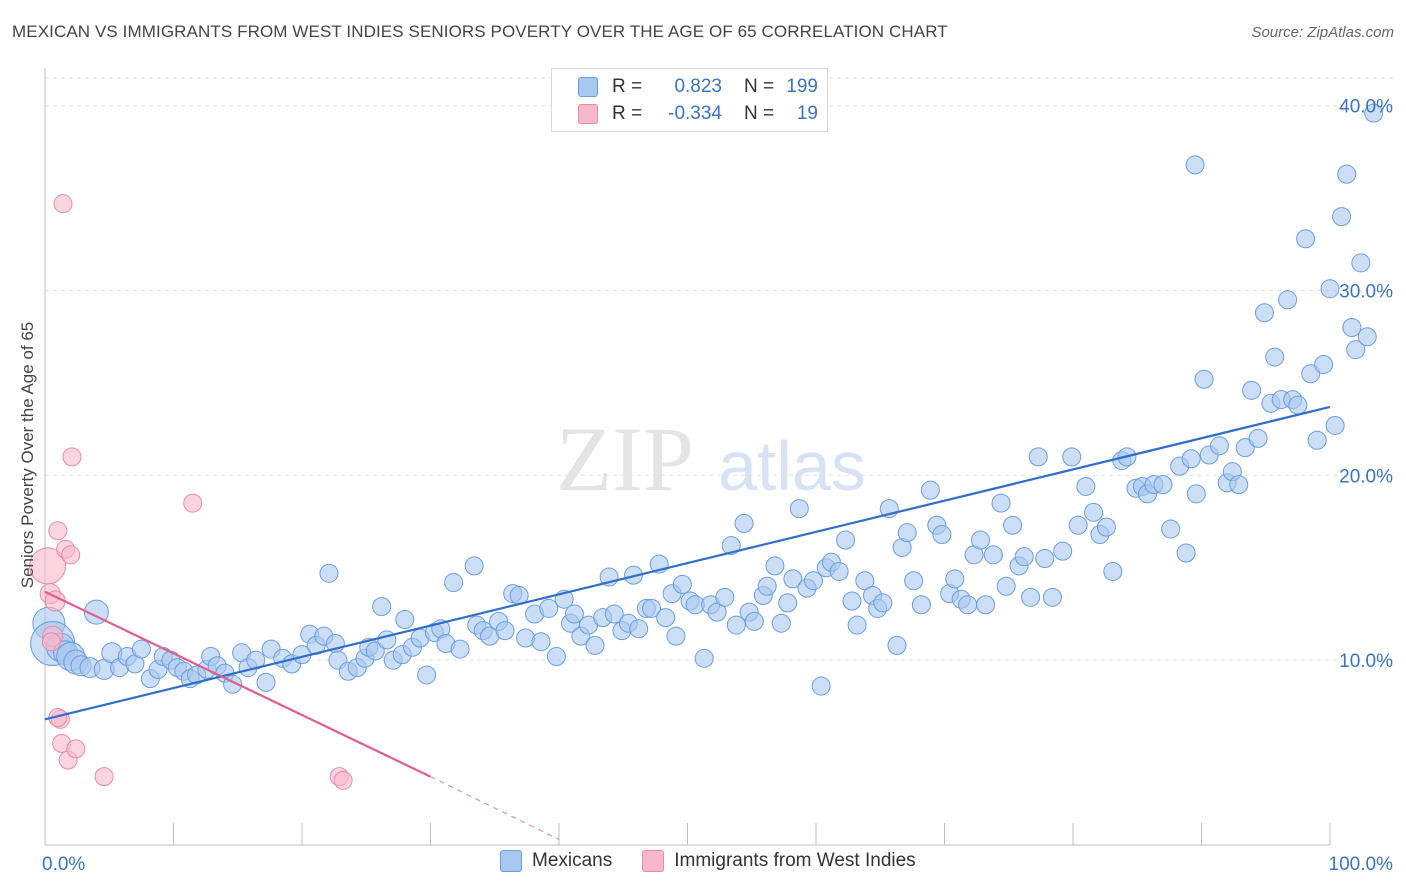  I want to click on legend-n-label: N =, so click(759, 86).